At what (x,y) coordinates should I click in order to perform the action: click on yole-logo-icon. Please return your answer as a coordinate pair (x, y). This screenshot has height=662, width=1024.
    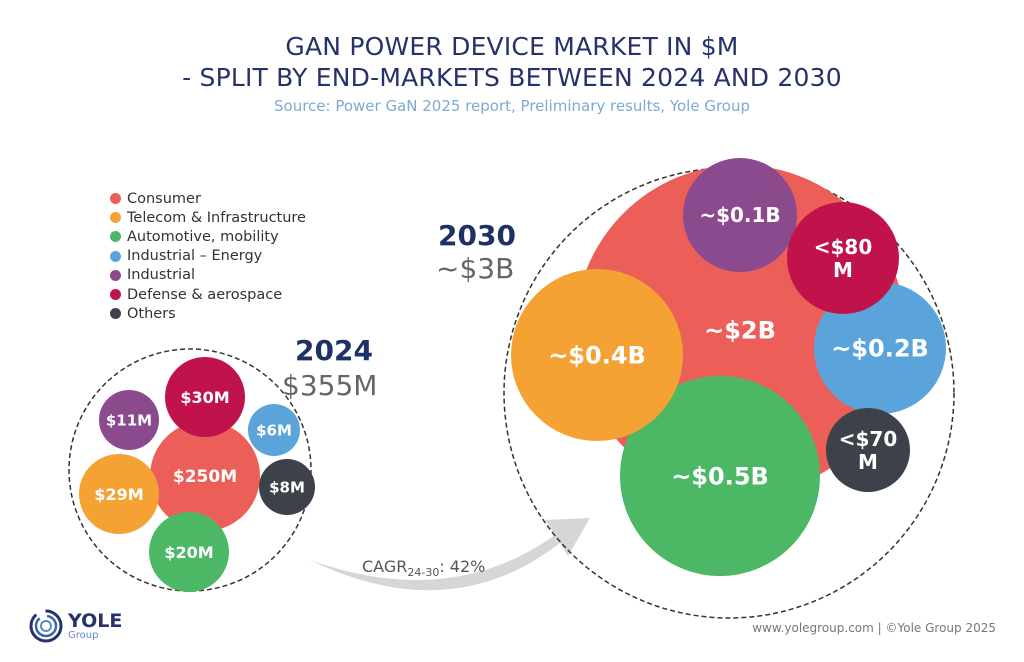
    Looking at the image, I should click on (46, 626).